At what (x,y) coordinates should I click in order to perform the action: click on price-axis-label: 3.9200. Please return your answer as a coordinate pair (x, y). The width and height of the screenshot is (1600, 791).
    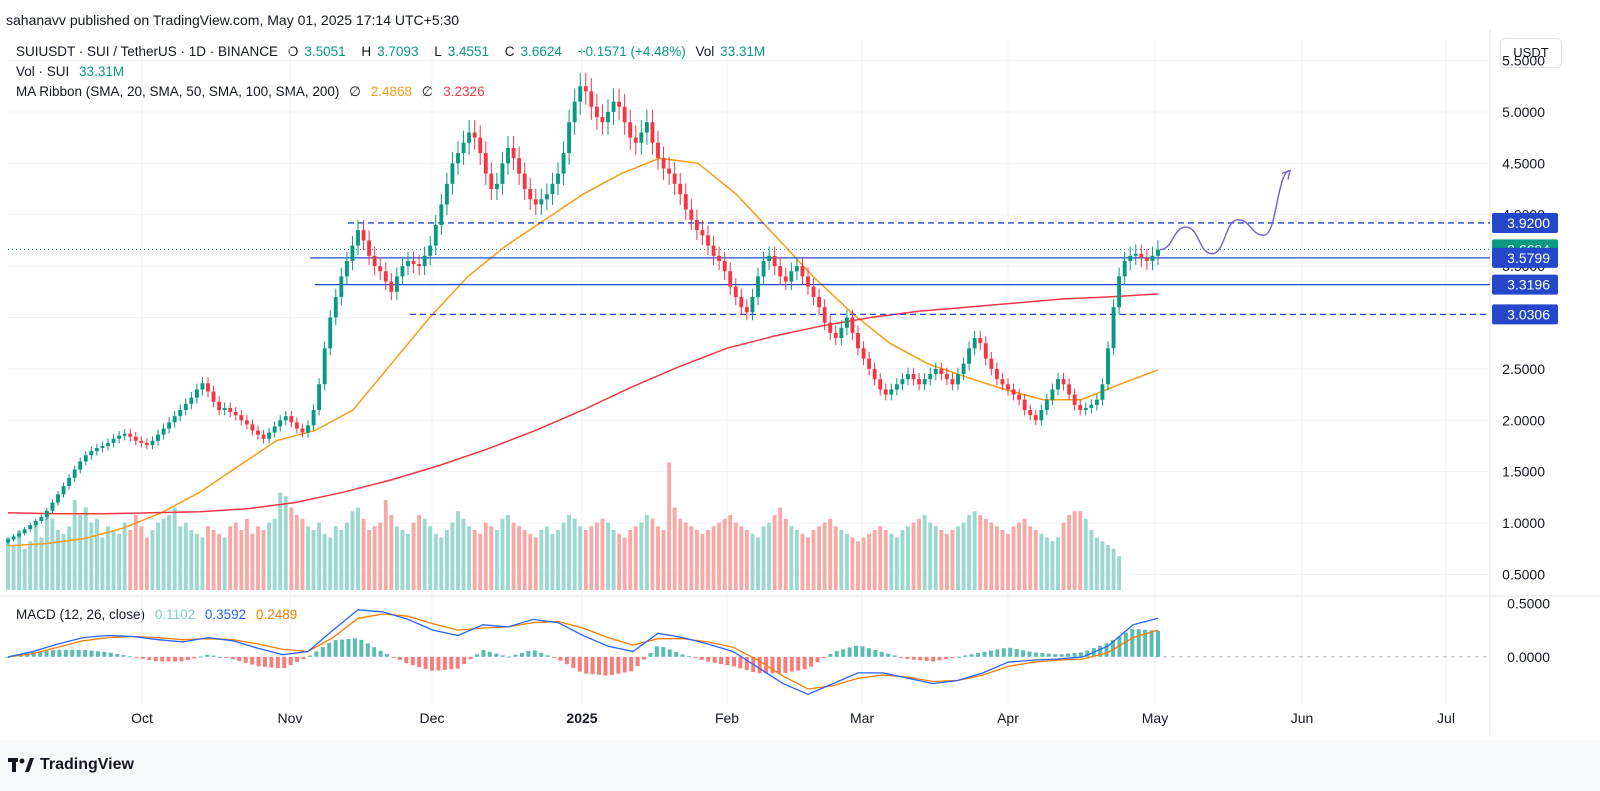
    Looking at the image, I should click on (1525, 222).